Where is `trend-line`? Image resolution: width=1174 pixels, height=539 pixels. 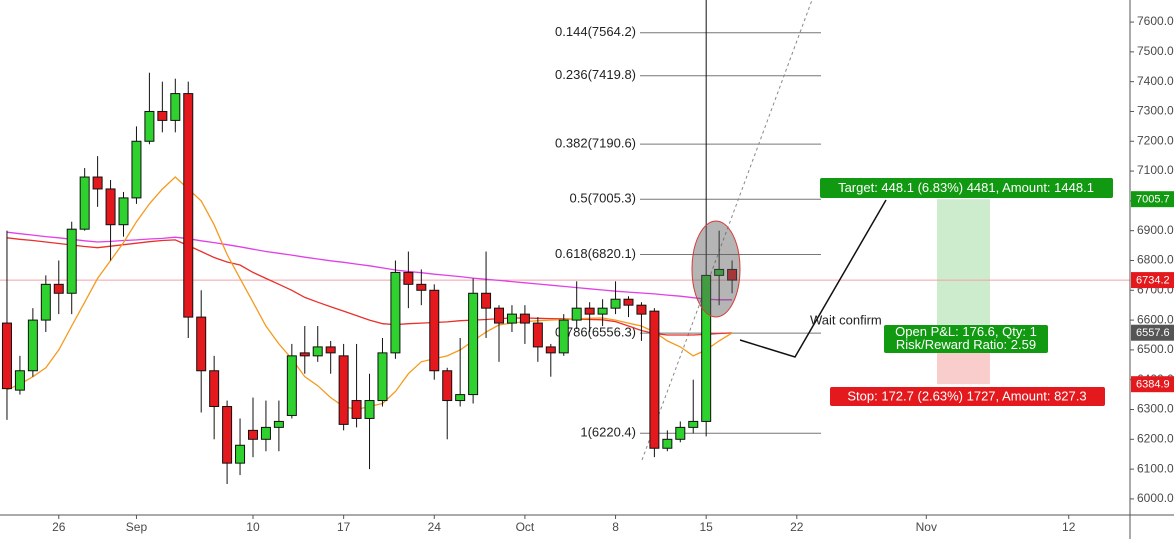 trend-line is located at coordinates (727, 230).